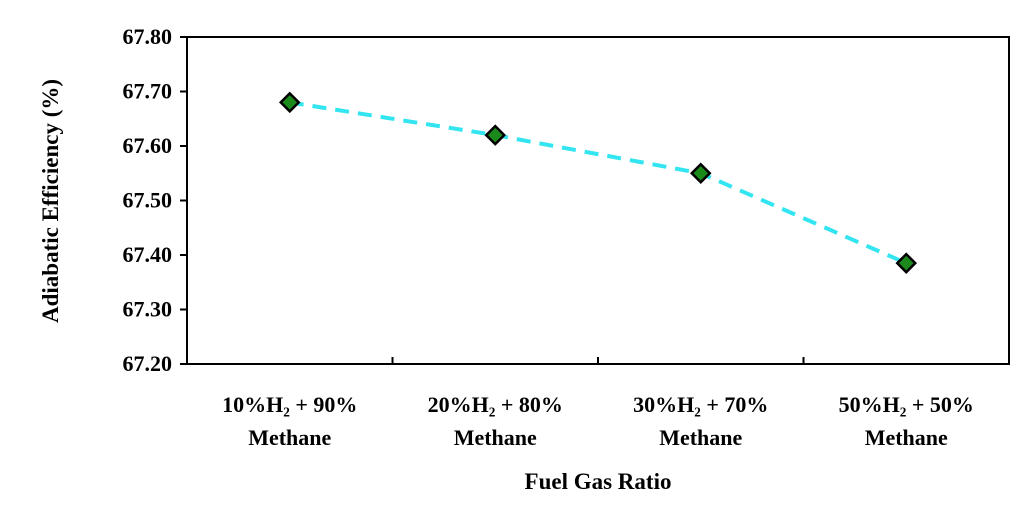 The height and width of the screenshot is (512, 1033). I want to click on y-axis-ticks: 67.20 67.30 67.40 67.50 67.60 67.70 67.80, so click(155, 200).